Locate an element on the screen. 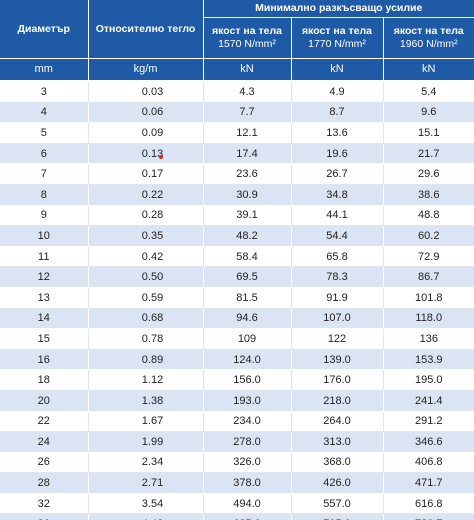 The height and width of the screenshot is (520, 474). cell-diameter: 36 is located at coordinates (44, 516).